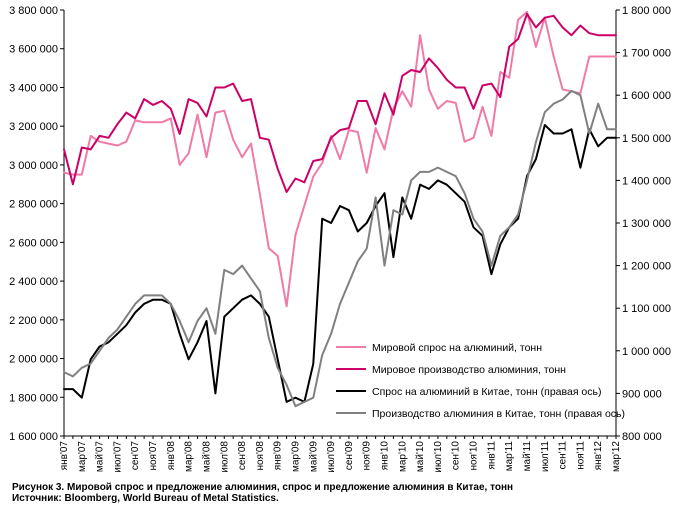 Image resolution: width=676 pixels, height=510 pixels. What do you see at coordinates (33, 398) in the screenshot?
I see `y-left-tick-label: 1 800 000` at bounding box center [33, 398].